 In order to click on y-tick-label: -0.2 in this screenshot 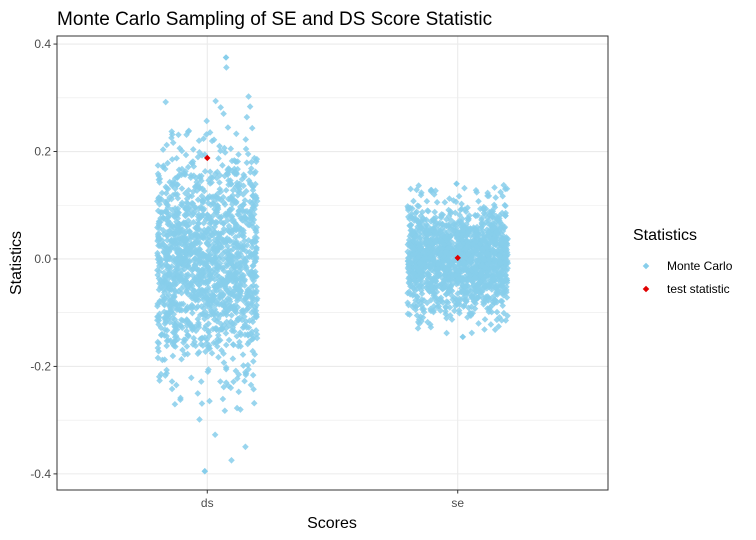, I will do `click(40, 366)`.